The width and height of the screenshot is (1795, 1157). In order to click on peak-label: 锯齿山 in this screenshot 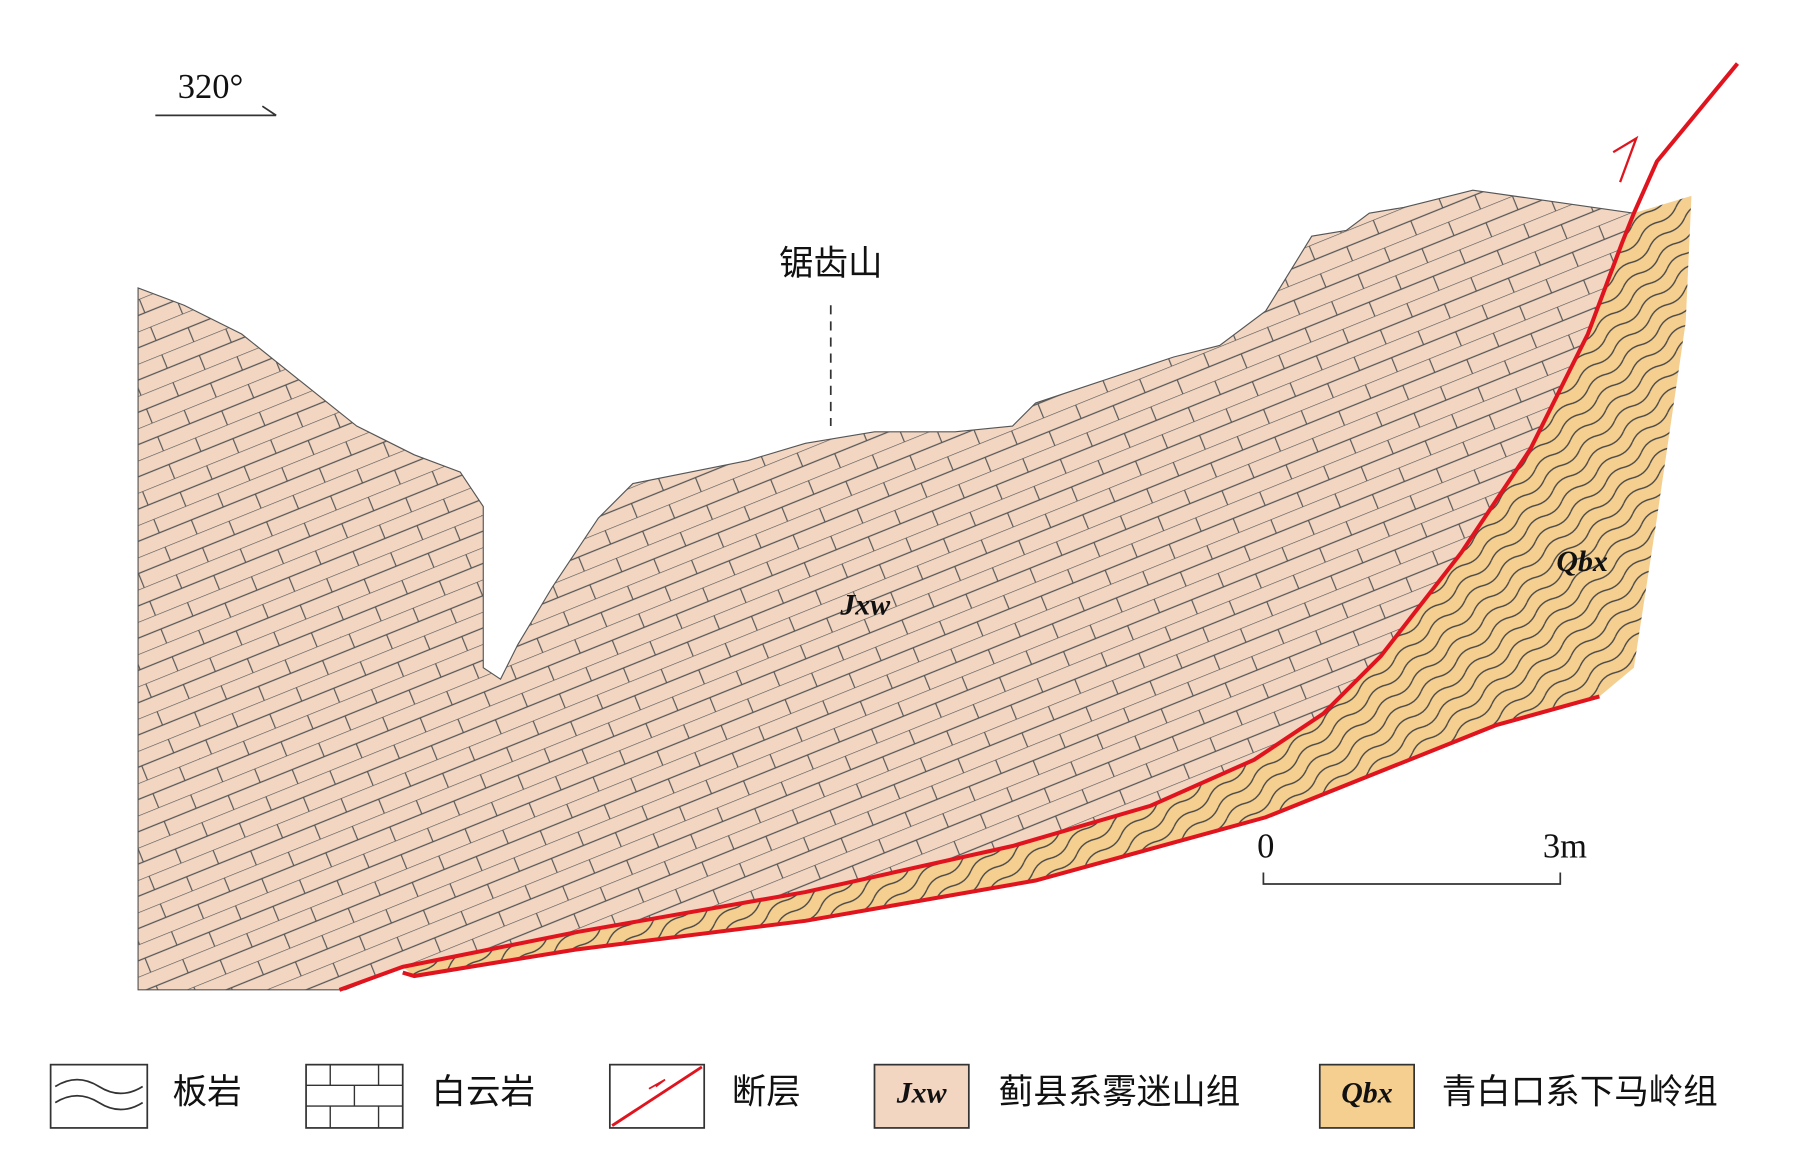, I will do `click(831, 264)`.